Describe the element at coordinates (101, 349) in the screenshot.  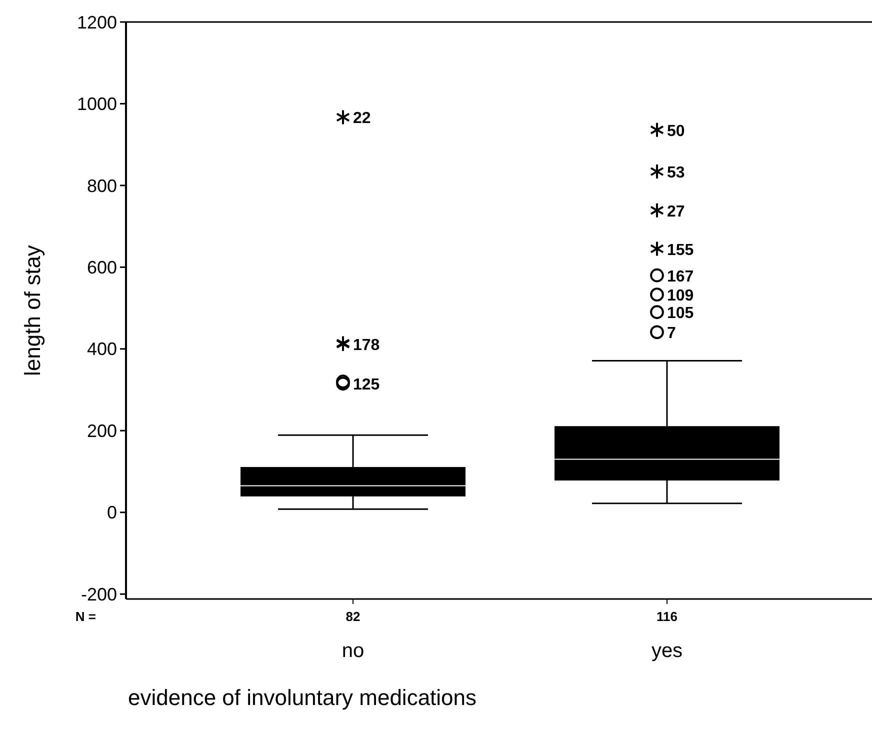
I see `y-tick-label: 400` at that location.